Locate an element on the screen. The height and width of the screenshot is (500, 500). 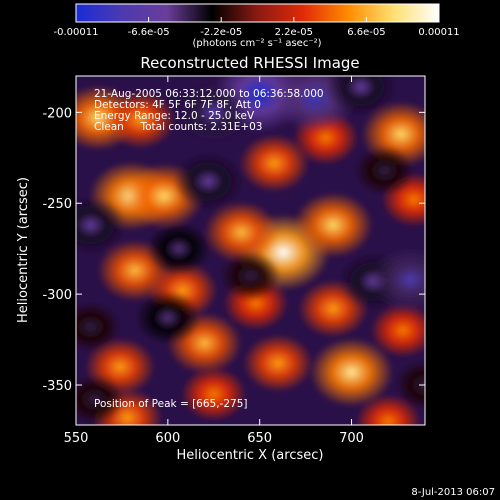
info-detectors: Detectors: 4F 5F 6F 7F 8F, Att 0 is located at coordinates (177, 105).